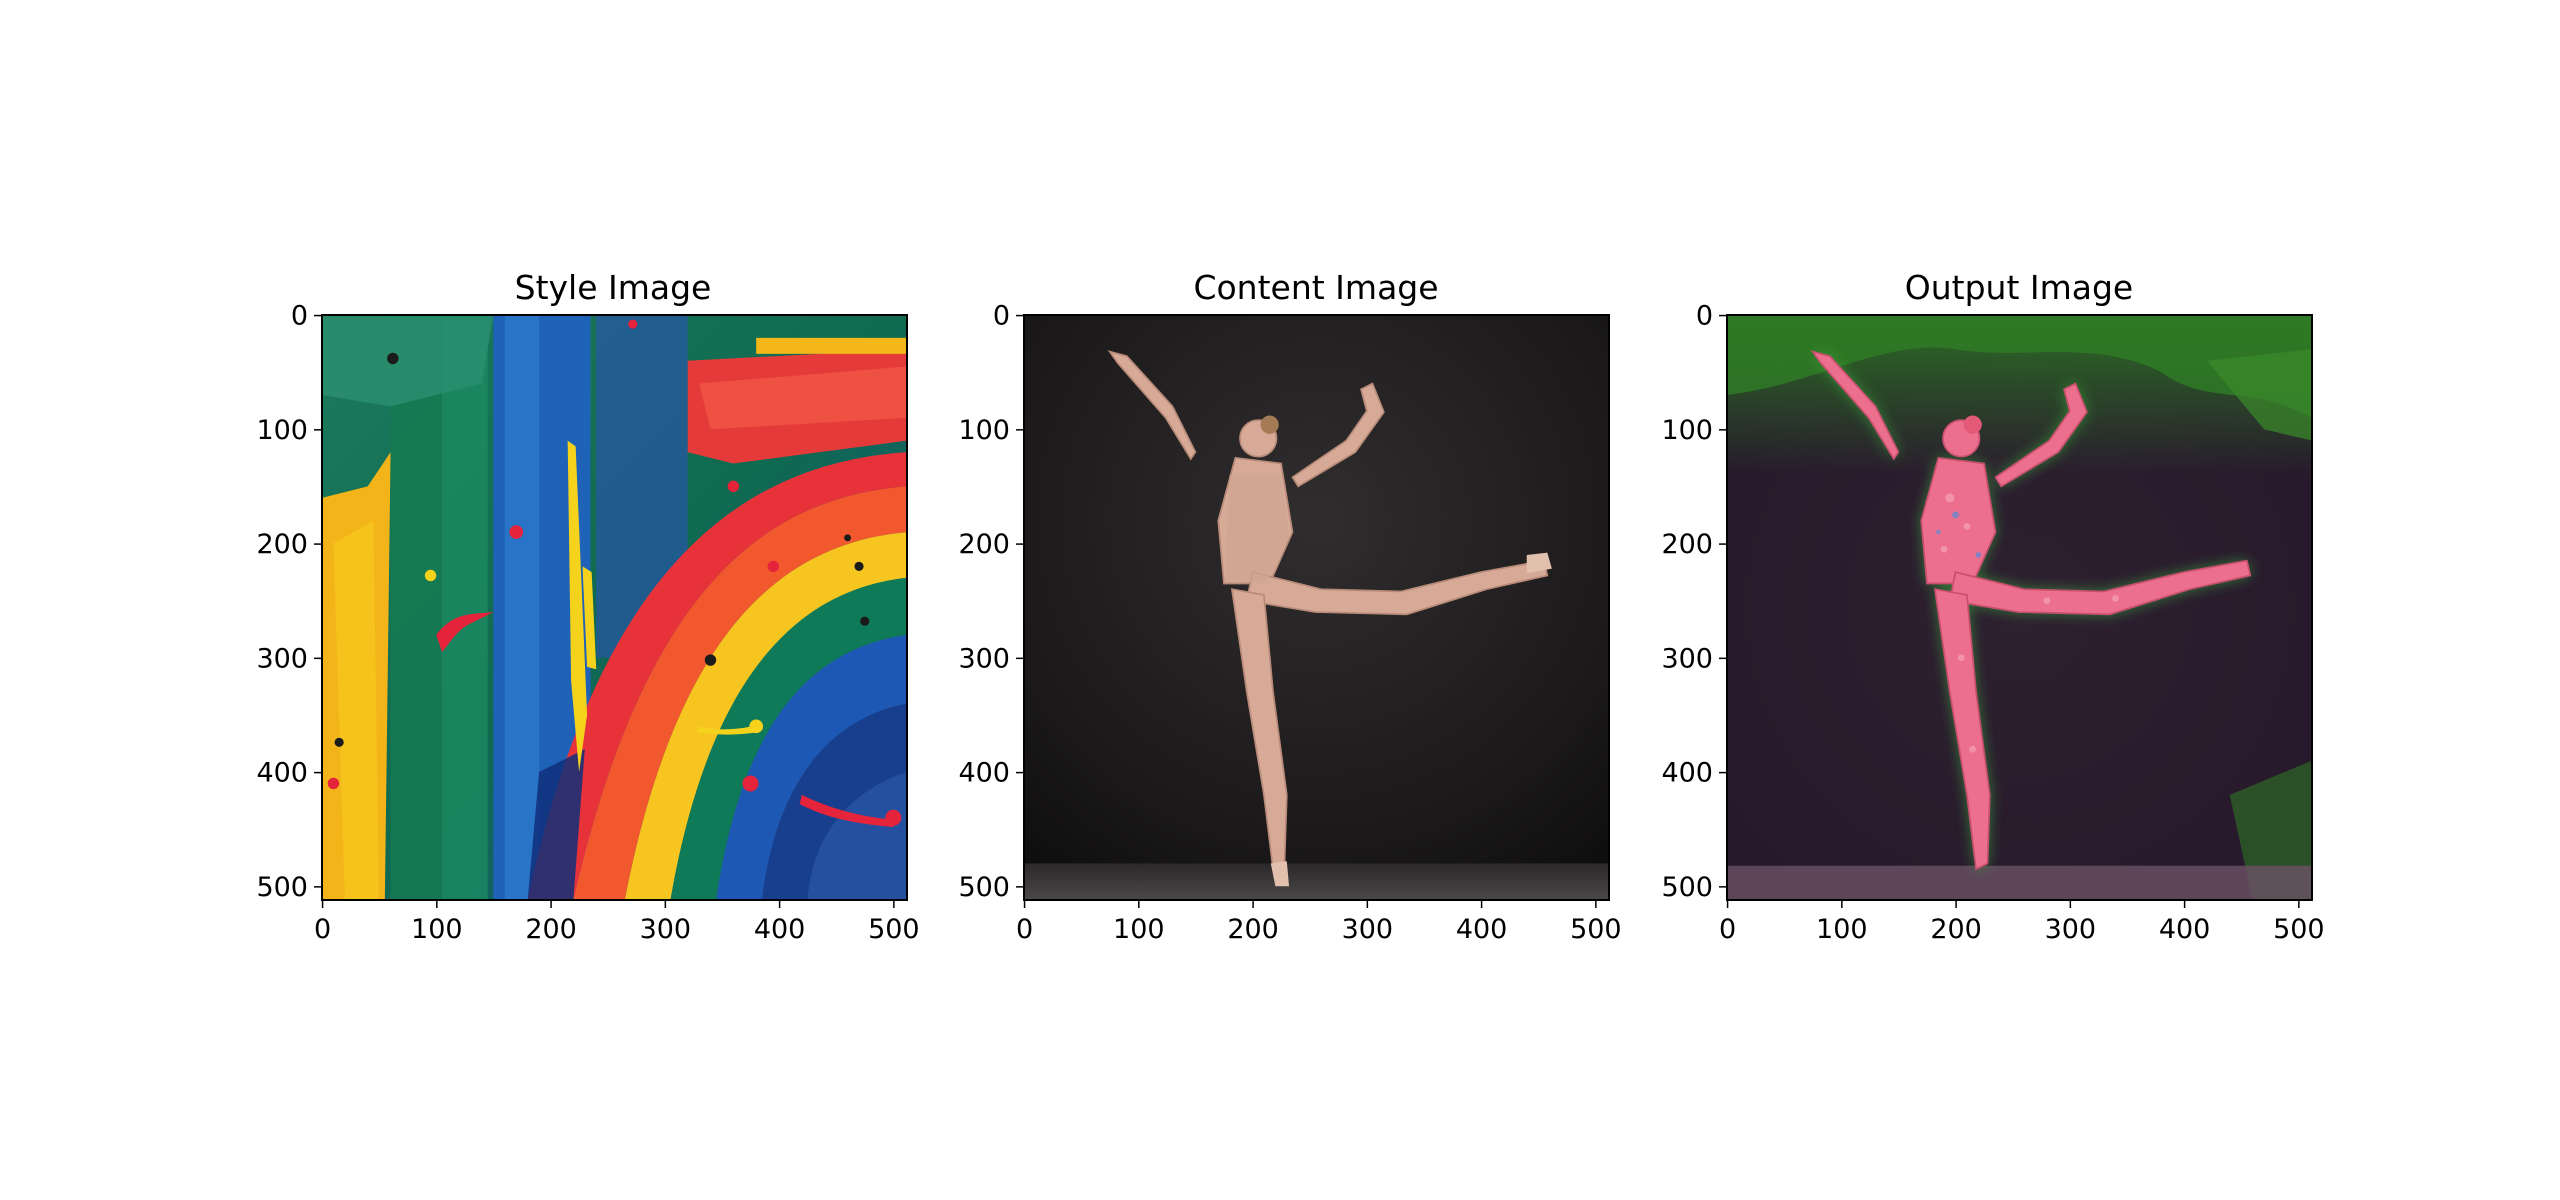 This screenshot has width=2560, height=1200. I want to click on output-image, so click(2019, 607).